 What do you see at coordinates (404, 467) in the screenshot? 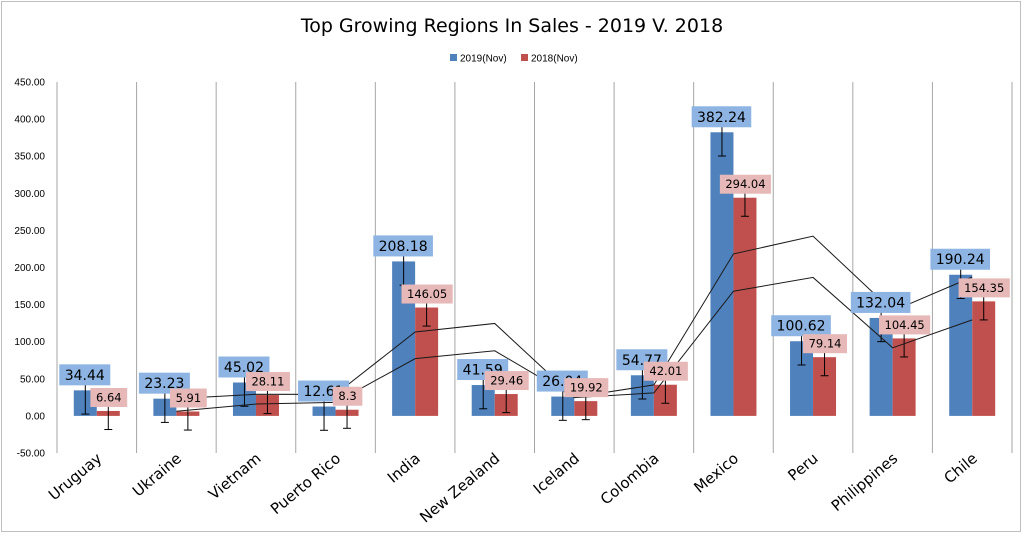
I see `x-tick-label: India` at bounding box center [404, 467].